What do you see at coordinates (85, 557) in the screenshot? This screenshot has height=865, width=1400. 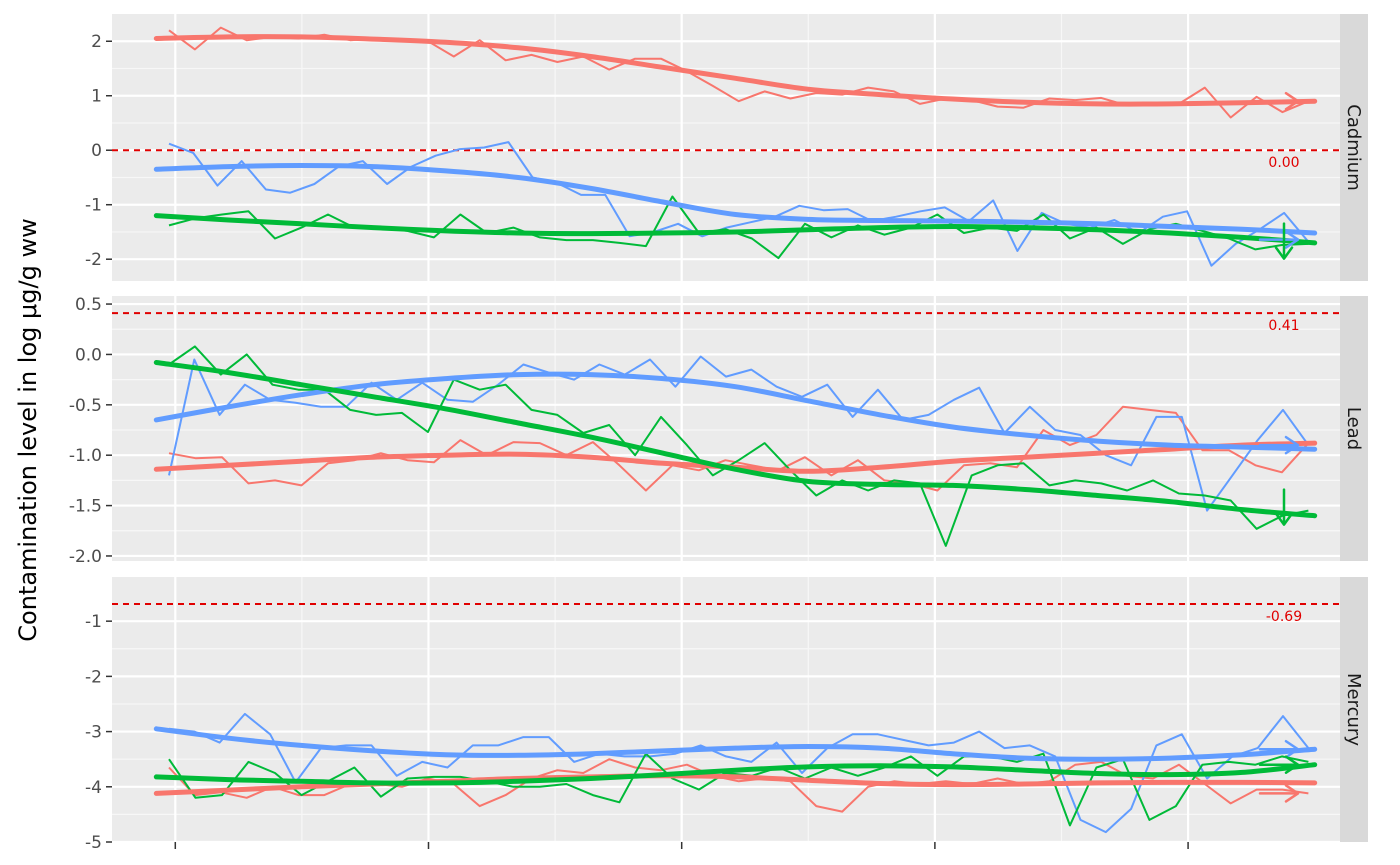 I see `y-tick-label: -2.0` at bounding box center [85, 557].